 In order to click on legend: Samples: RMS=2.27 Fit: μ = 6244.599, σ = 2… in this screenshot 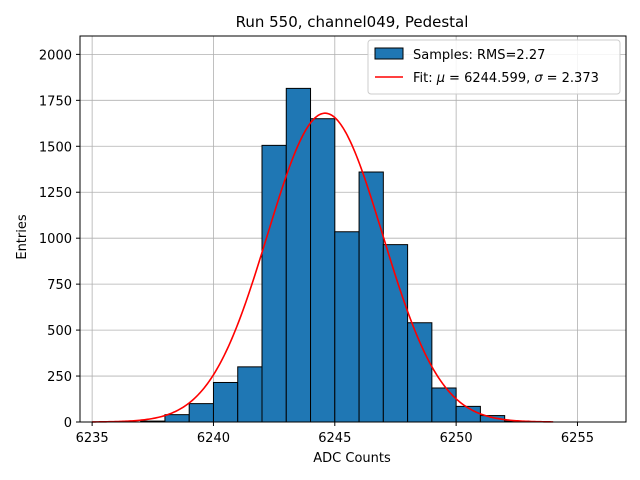, I will do `click(494, 67)`.